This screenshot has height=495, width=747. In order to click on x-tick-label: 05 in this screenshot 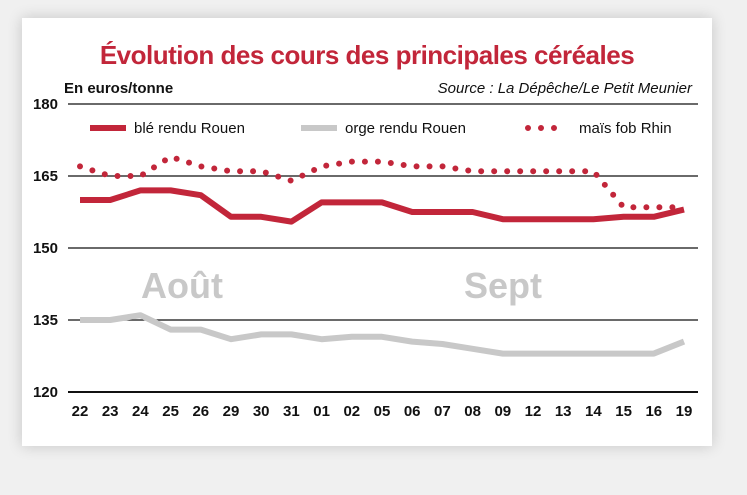, I will do `click(382, 411)`.